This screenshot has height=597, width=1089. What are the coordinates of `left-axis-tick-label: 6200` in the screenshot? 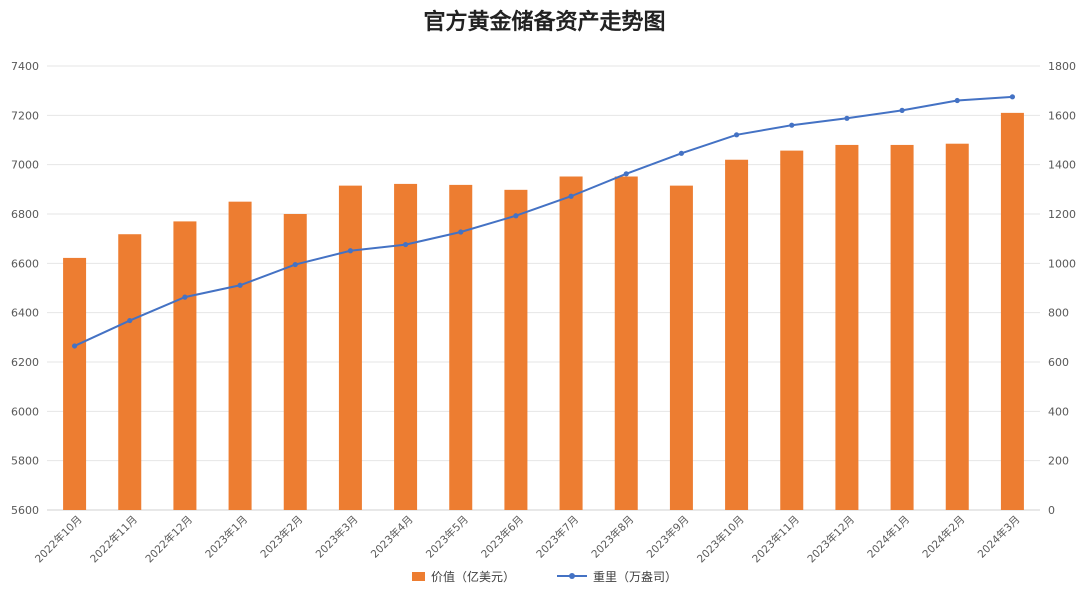 It's located at (25, 362).